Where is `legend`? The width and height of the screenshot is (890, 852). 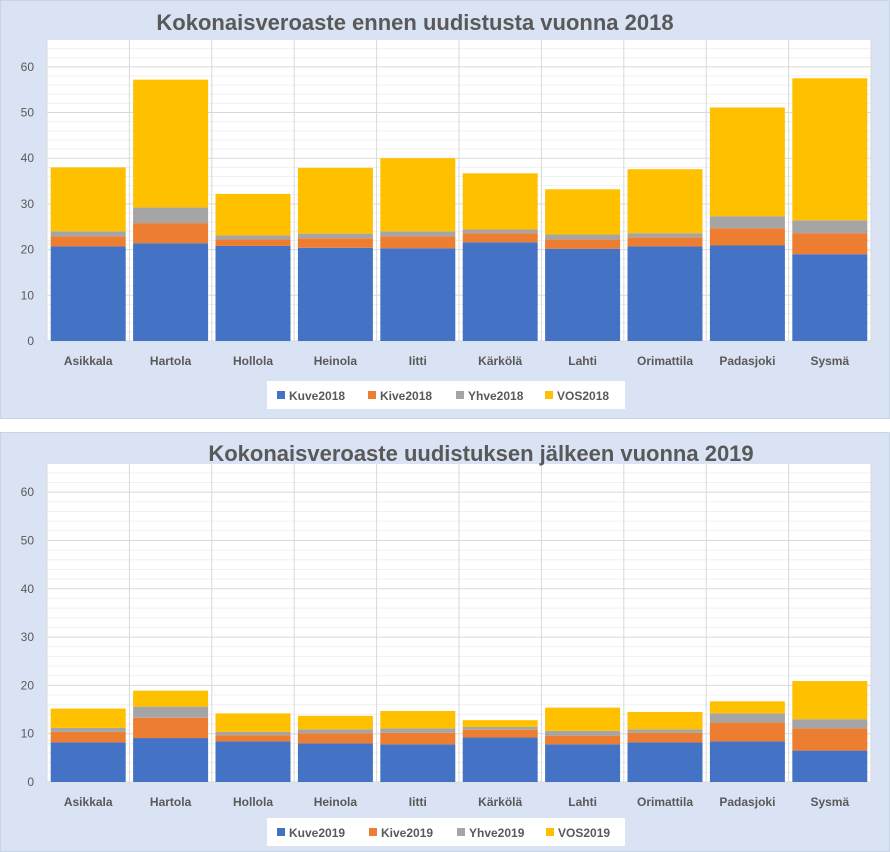
legend is located at coordinates (446, 832).